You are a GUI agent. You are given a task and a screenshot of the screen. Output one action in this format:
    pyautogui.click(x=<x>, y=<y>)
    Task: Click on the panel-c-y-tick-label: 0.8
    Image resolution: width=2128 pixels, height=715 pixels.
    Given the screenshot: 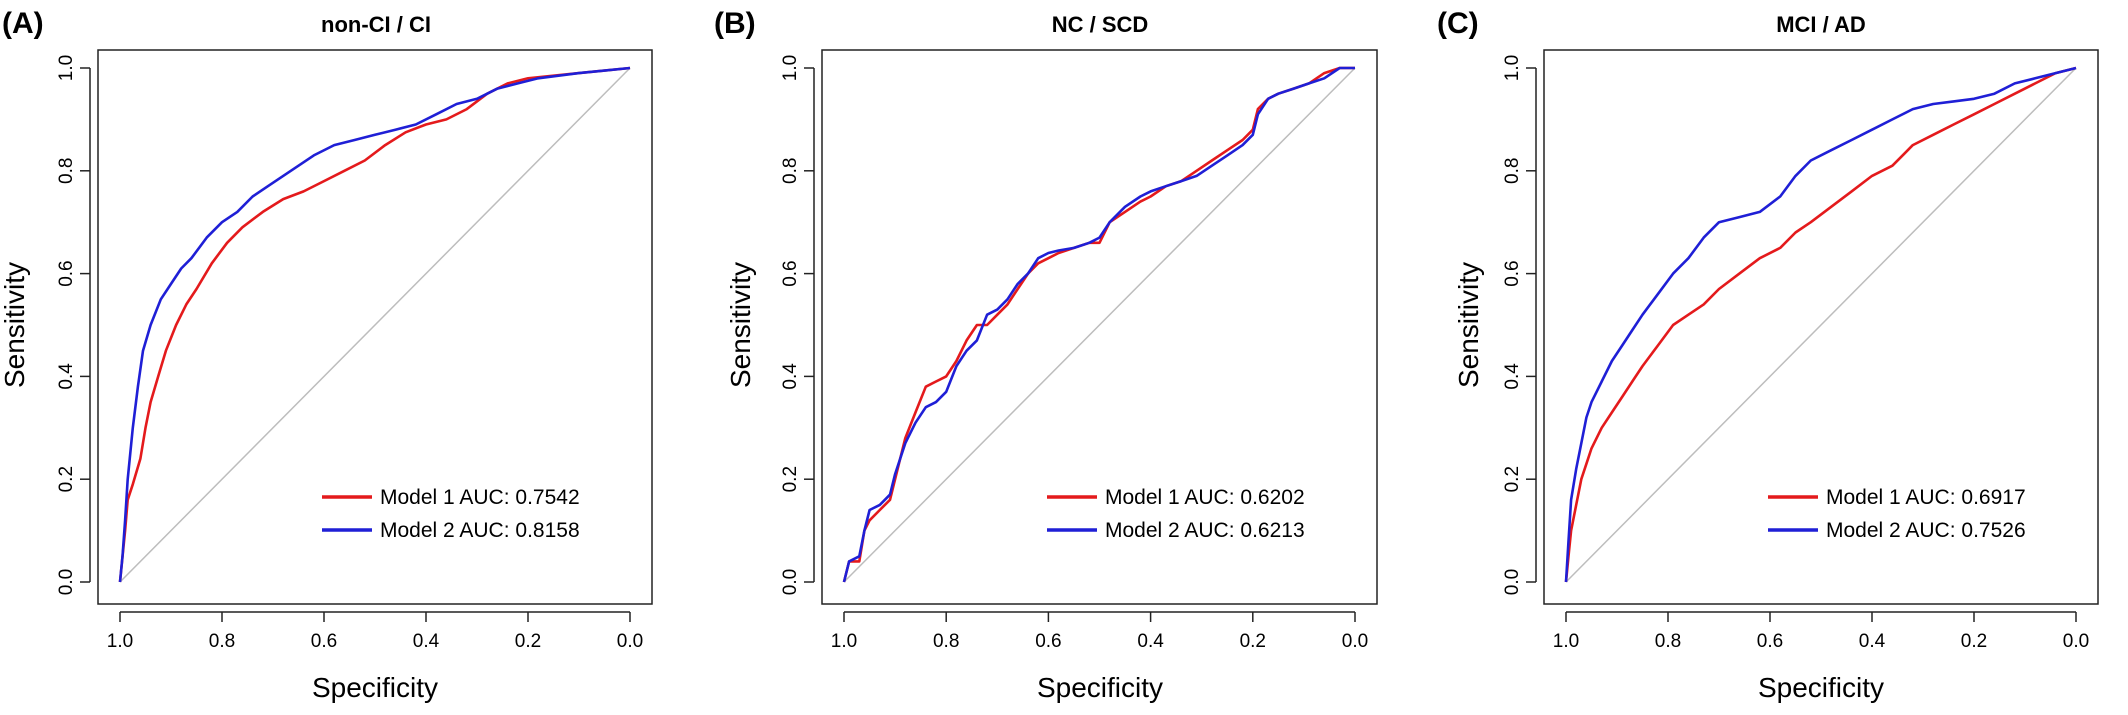 What is the action you would take?
    pyautogui.click(x=1512, y=171)
    